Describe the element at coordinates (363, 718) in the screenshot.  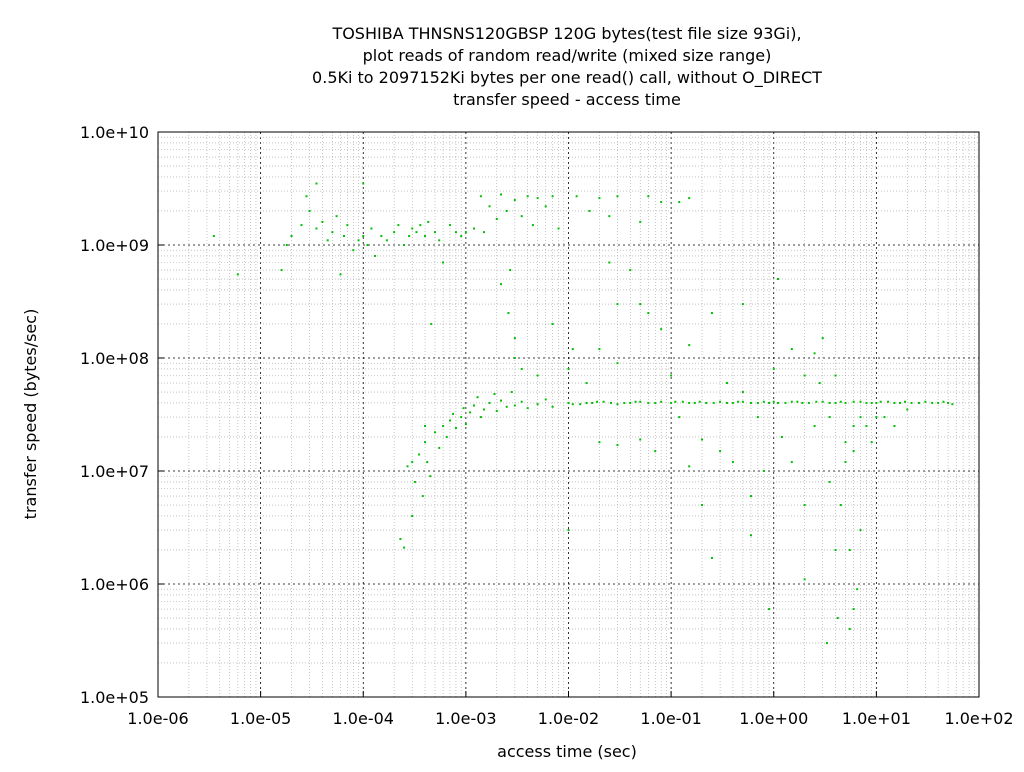
I see `x-tick-label: 1.0e-04` at that location.